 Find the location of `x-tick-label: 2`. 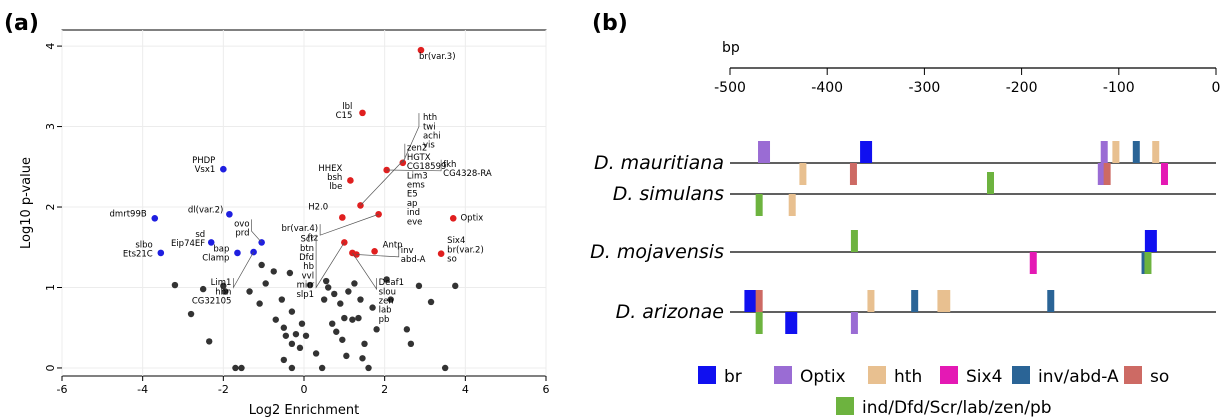

x-tick-label: 2 is located at coordinates (384, 389).